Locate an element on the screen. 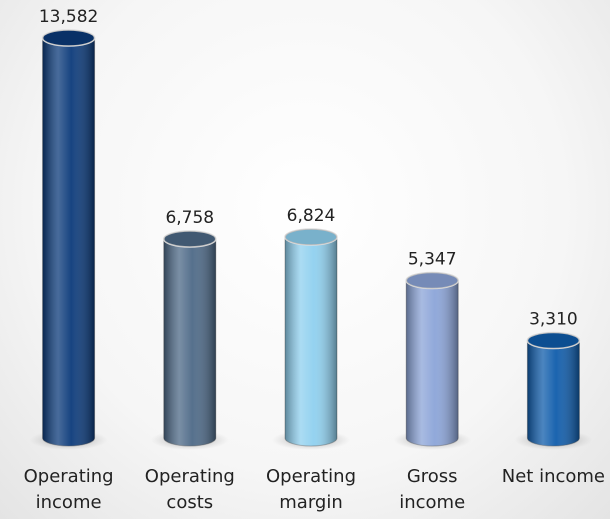 The height and width of the screenshot is (519, 610). x-tick-label: Operating income is located at coordinates (68, 489).